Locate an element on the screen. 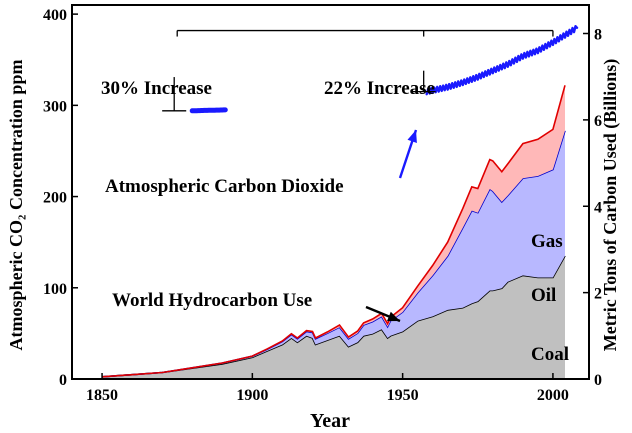 This screenshot has height=433, width=632. x-tick-label-1950: 1950 is located at coordinates (403, 395).